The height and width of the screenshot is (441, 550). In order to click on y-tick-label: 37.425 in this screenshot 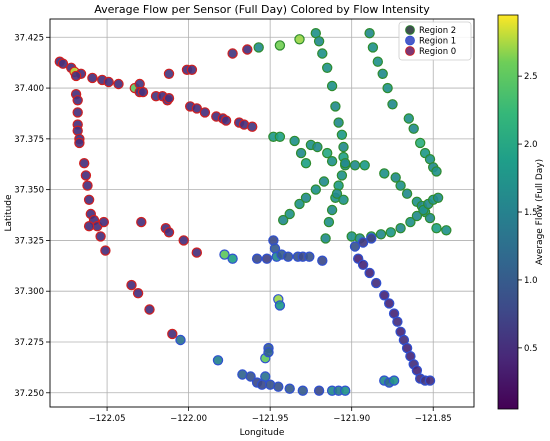, I will do `click(29, 38)`.